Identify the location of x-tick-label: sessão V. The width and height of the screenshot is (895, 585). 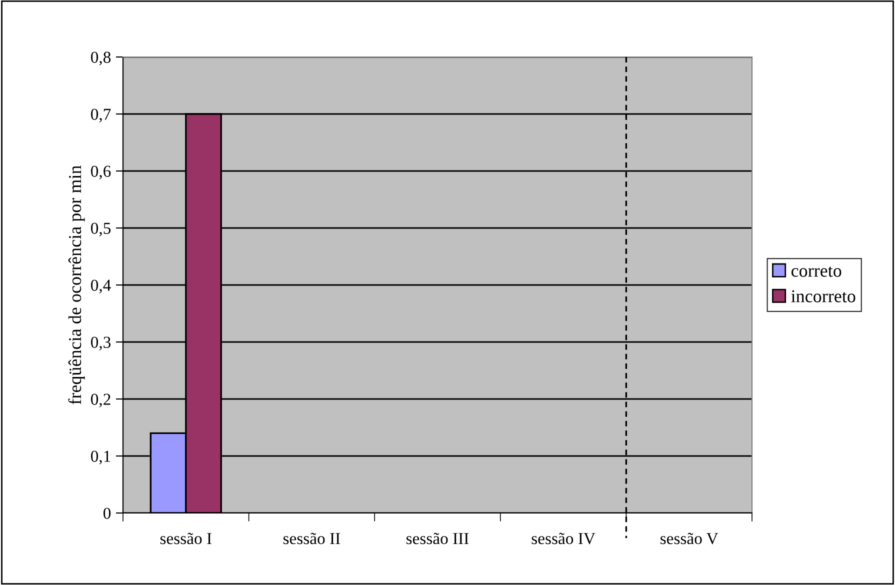
(689, 538).